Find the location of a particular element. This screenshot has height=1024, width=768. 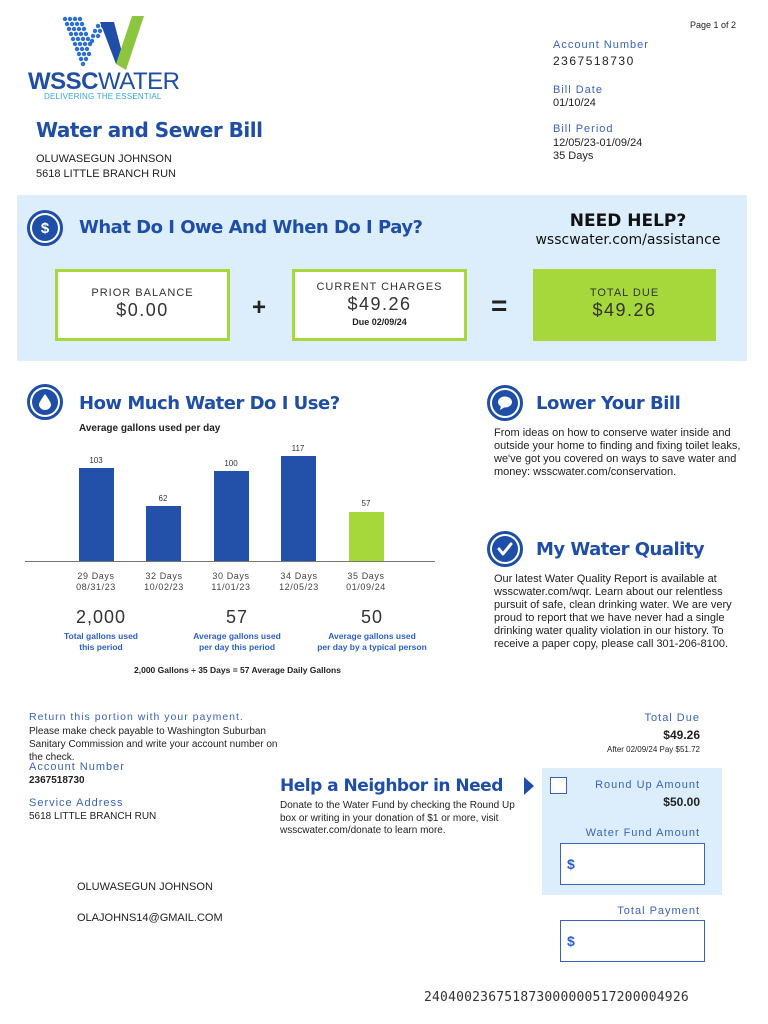

logo-brand-light: WATER is located at coordinates (139, 81).